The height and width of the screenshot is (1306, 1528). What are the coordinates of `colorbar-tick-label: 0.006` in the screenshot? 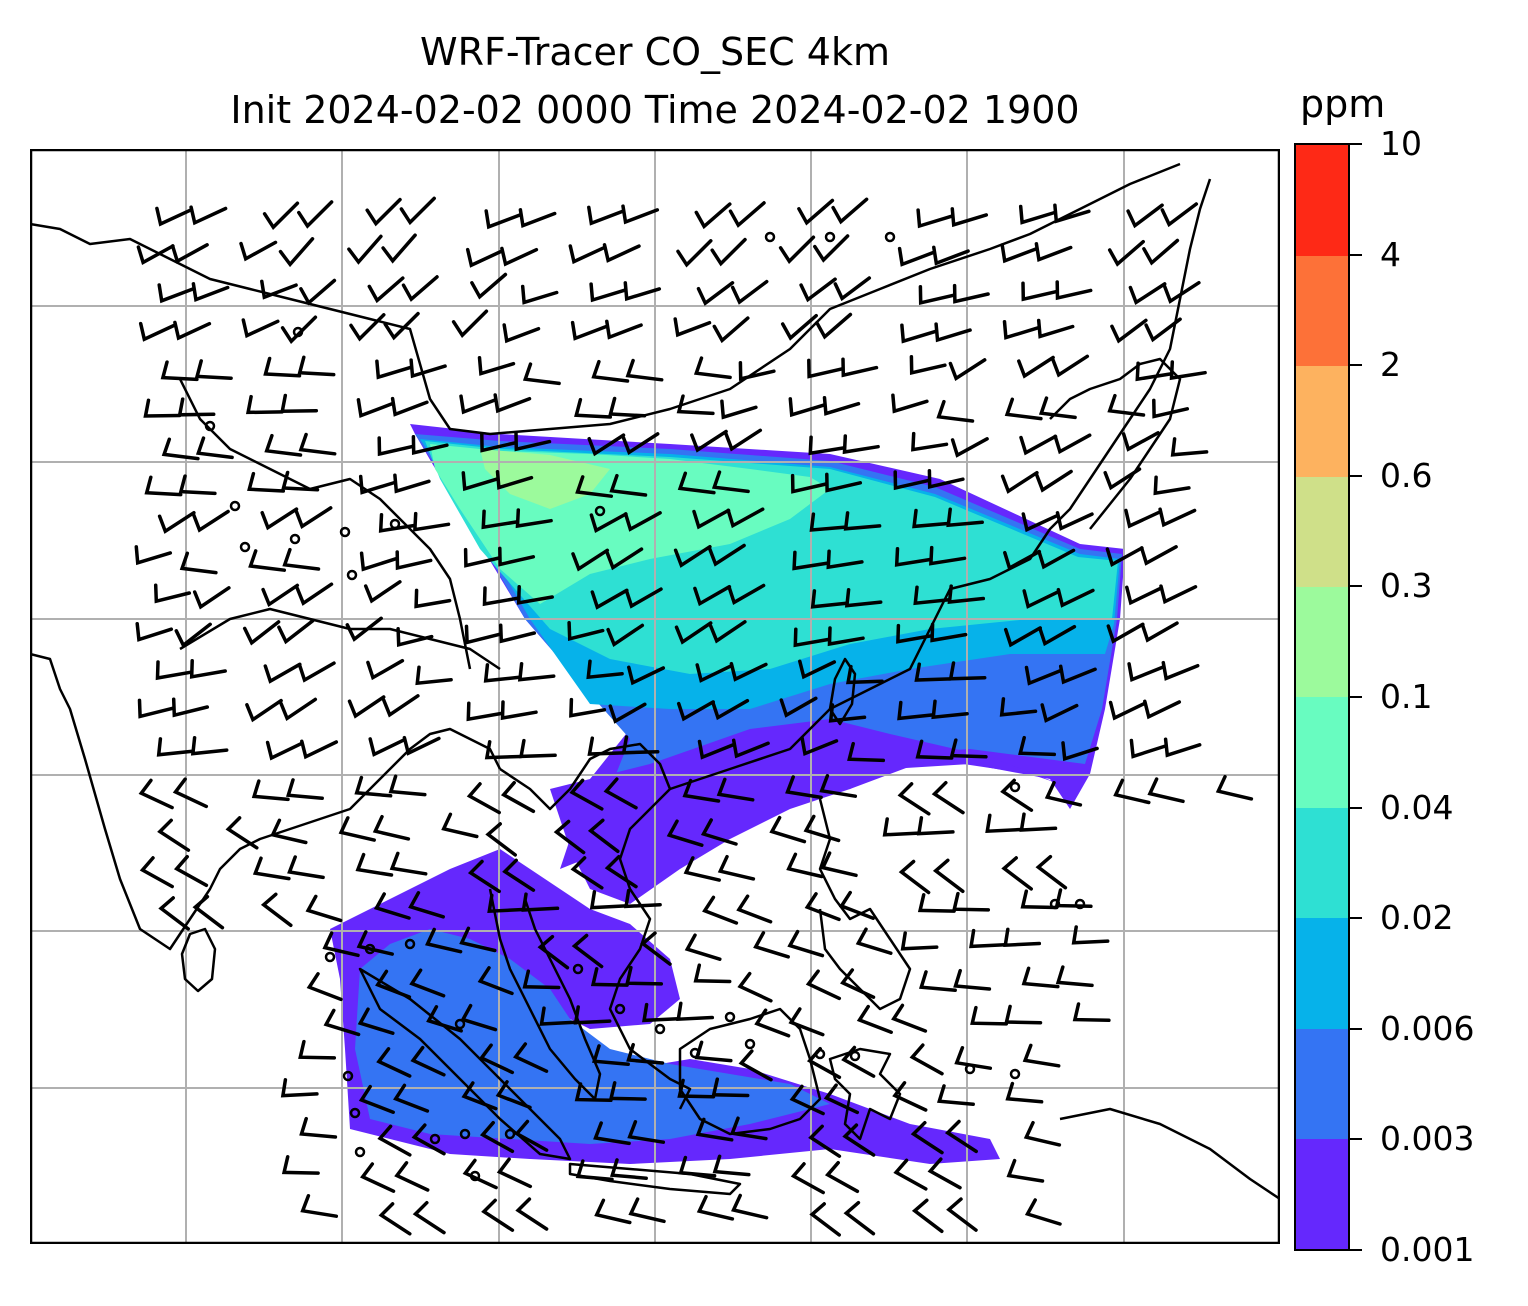 It's located at (1427, 1028).